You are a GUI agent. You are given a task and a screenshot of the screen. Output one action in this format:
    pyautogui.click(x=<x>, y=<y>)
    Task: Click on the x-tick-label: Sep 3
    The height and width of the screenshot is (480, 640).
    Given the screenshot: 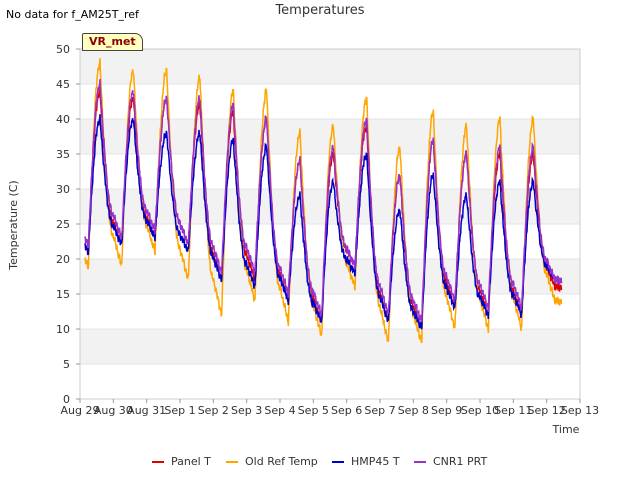 What is the action you would take?
    pyautogui.click(x=246, y=410)
    